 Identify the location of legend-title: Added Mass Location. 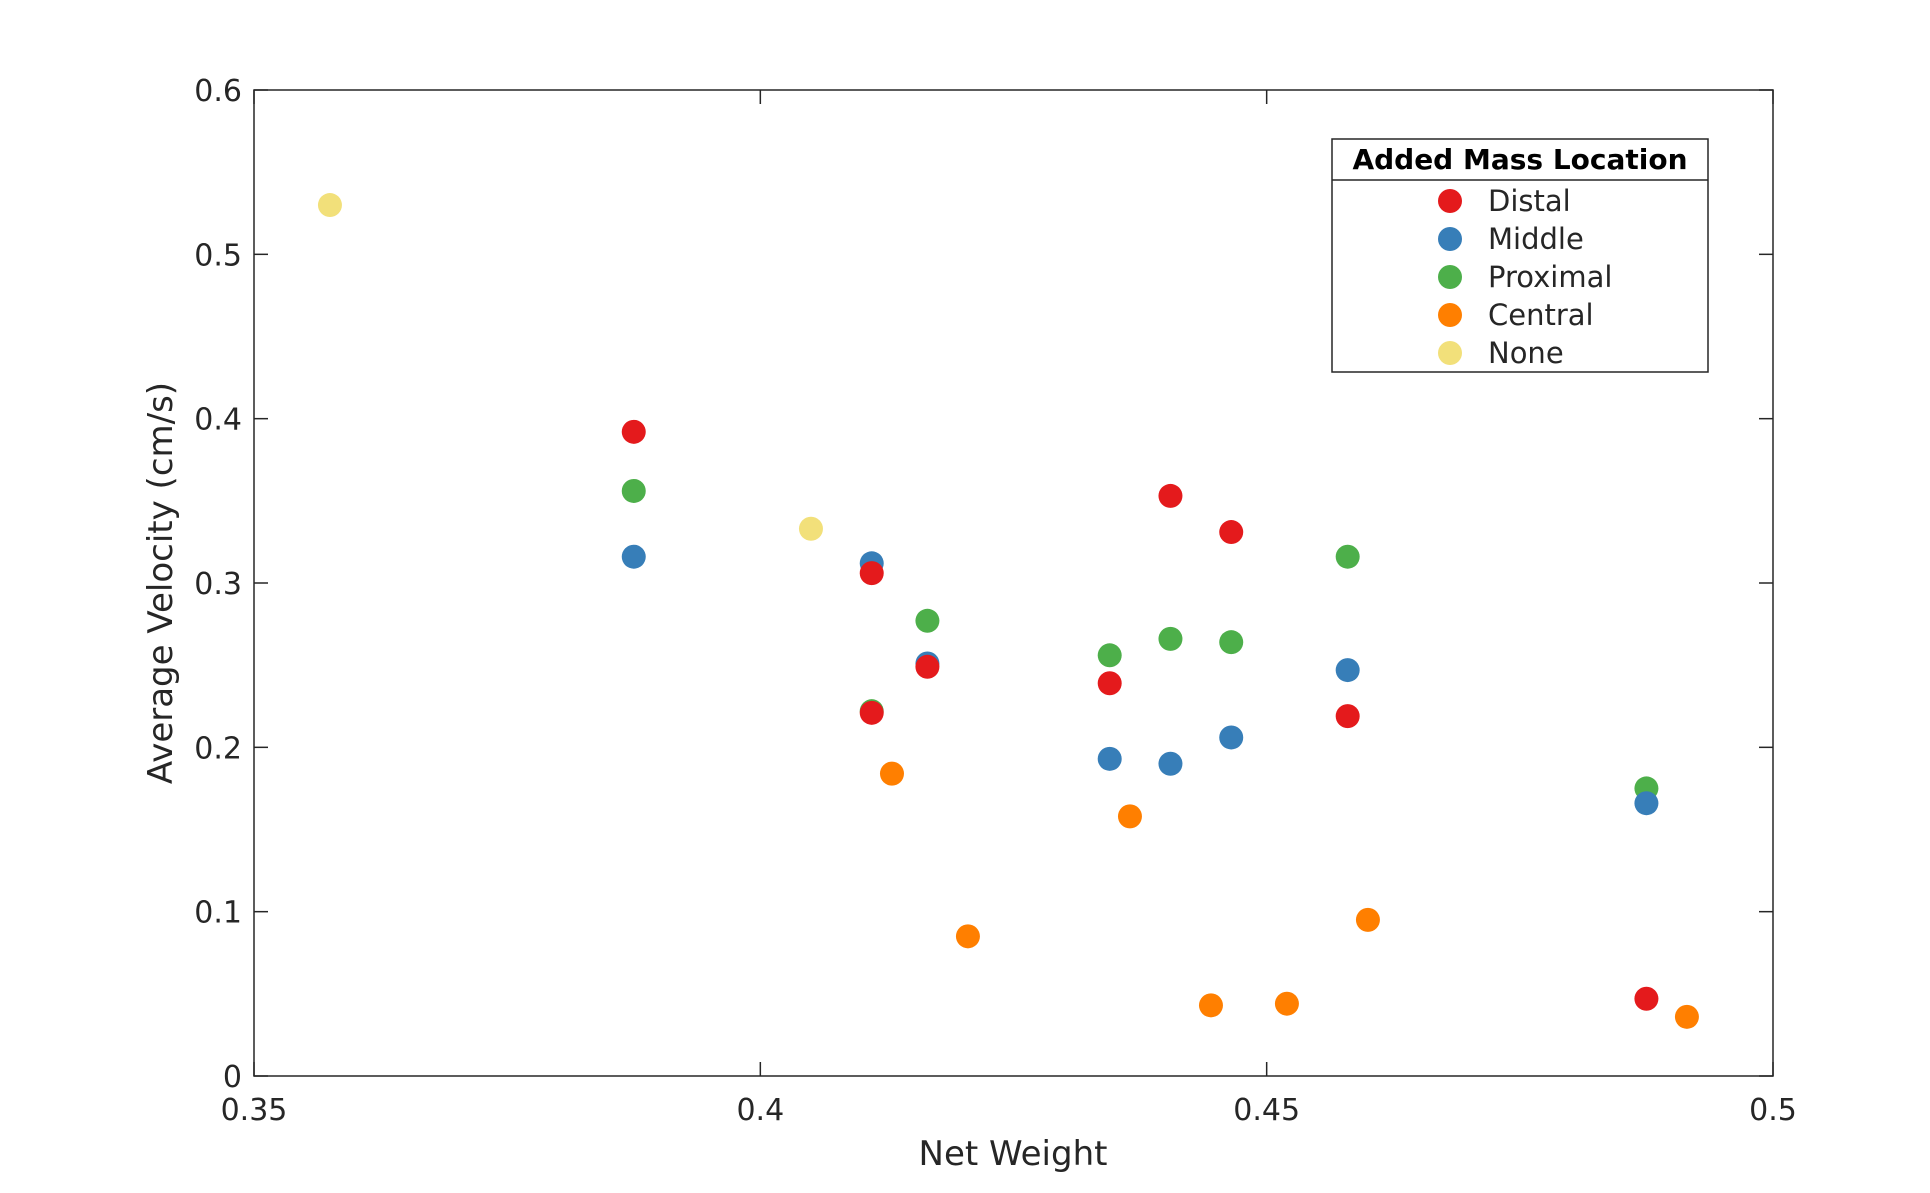
(1519, 159).